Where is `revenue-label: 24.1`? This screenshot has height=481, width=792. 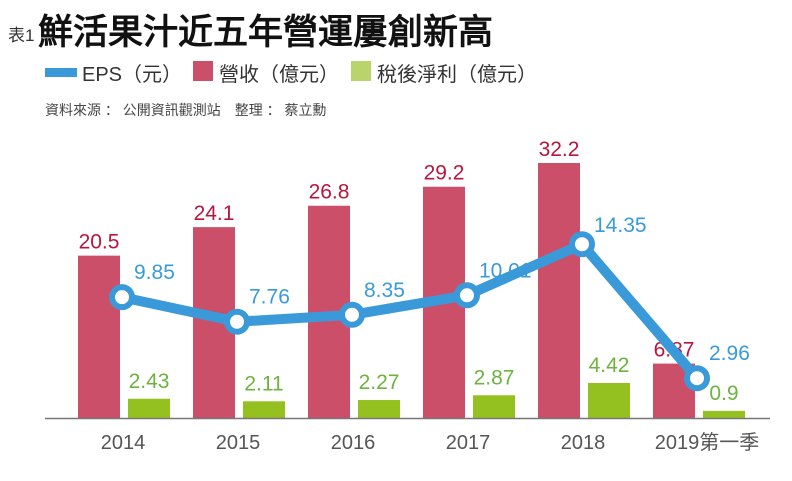 revenue-label: 24.1 is located at coordinates (214, 213).